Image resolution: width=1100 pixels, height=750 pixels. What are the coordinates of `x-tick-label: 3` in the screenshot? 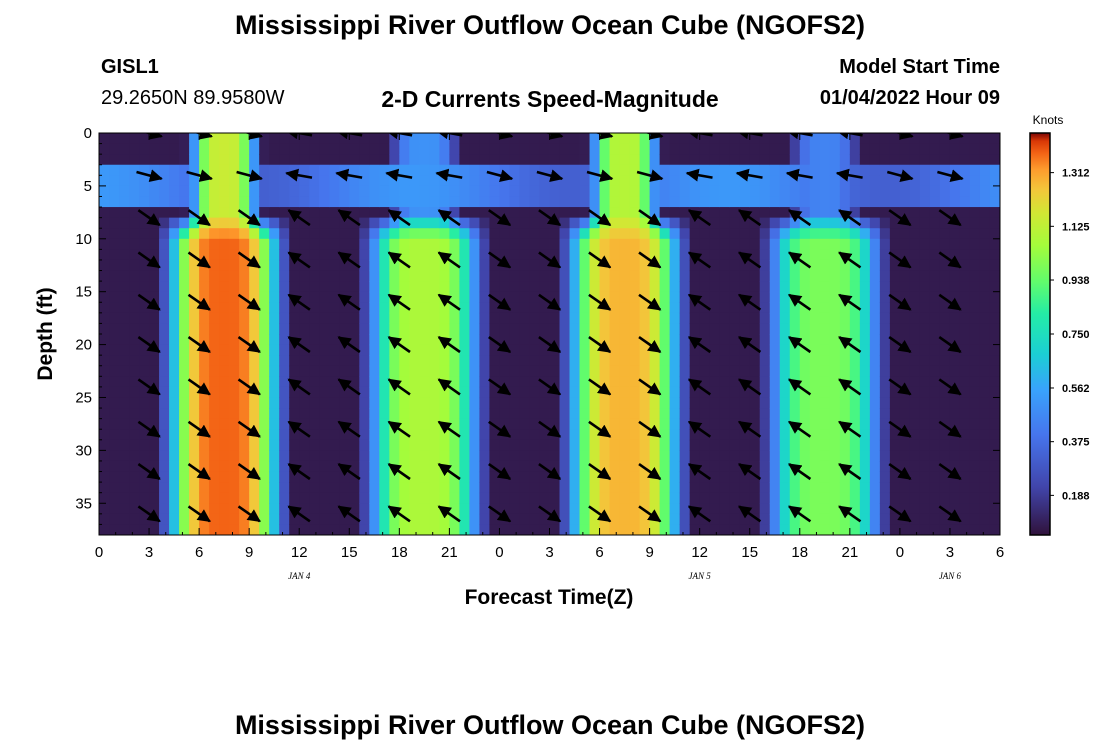 It's located at (549, 552).